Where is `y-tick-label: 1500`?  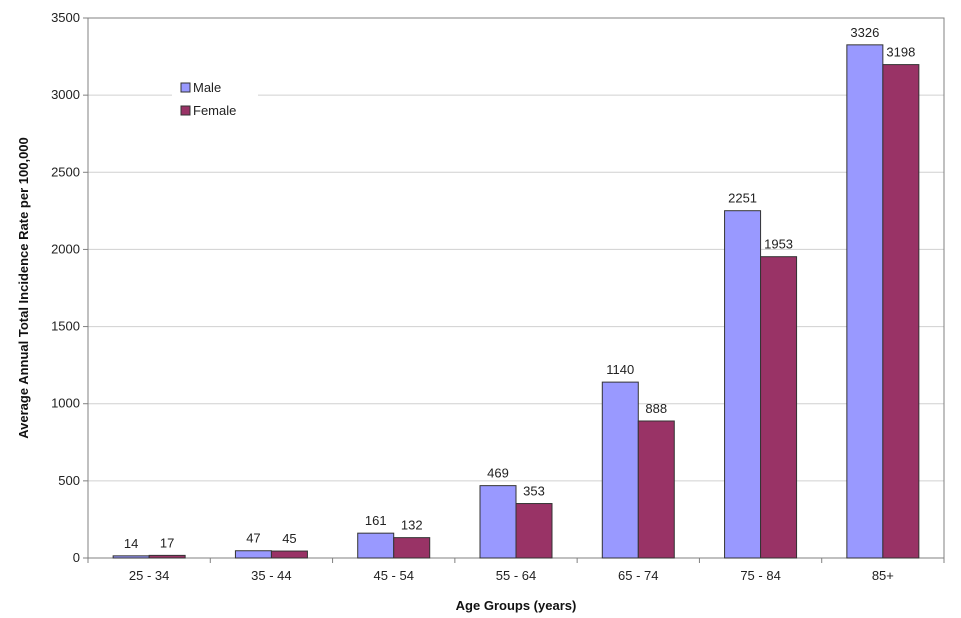 y-tick-label: 1500 is located at coordinates (65, 326).